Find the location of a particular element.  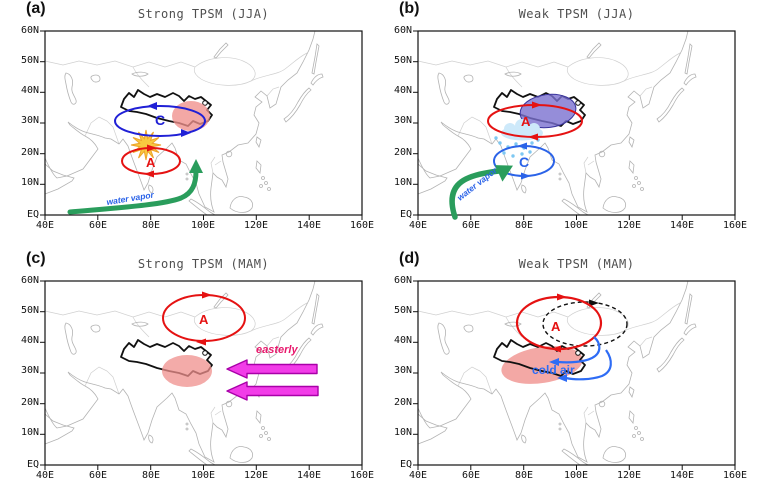

dashed-anticyclone-arrowhead is located at coordinates (594, 303).